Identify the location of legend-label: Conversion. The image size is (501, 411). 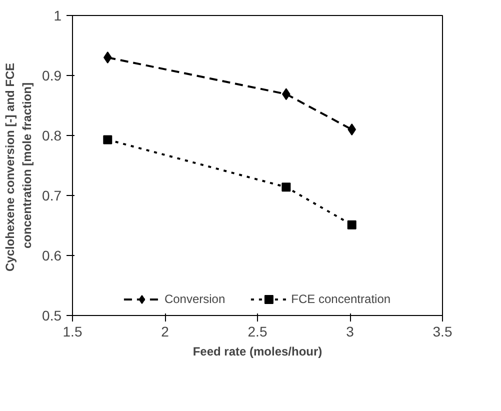
(195, 299).